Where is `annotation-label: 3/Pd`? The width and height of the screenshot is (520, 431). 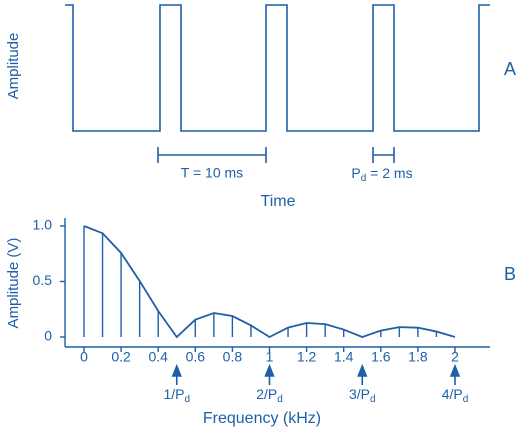
annotation-label: 3/Pd is located at coordinates (362, 395).